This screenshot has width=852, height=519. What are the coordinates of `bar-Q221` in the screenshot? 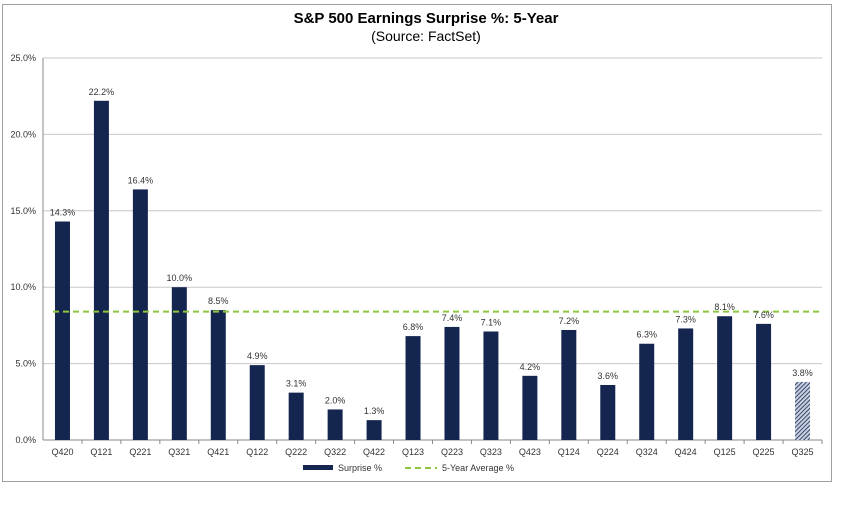 It's located at (140, 314).